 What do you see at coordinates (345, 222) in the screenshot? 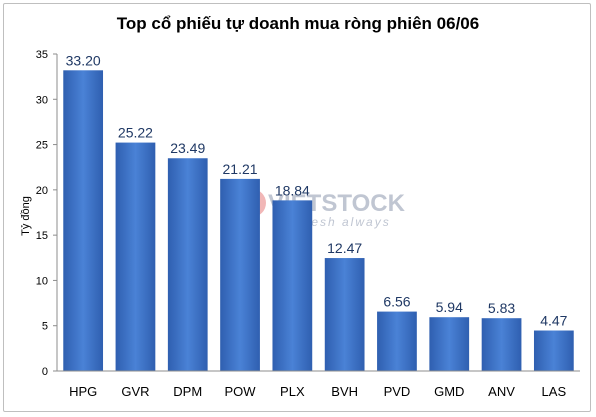
I see `watermark-tagline: fresh always` at bounding box center [345, 222].